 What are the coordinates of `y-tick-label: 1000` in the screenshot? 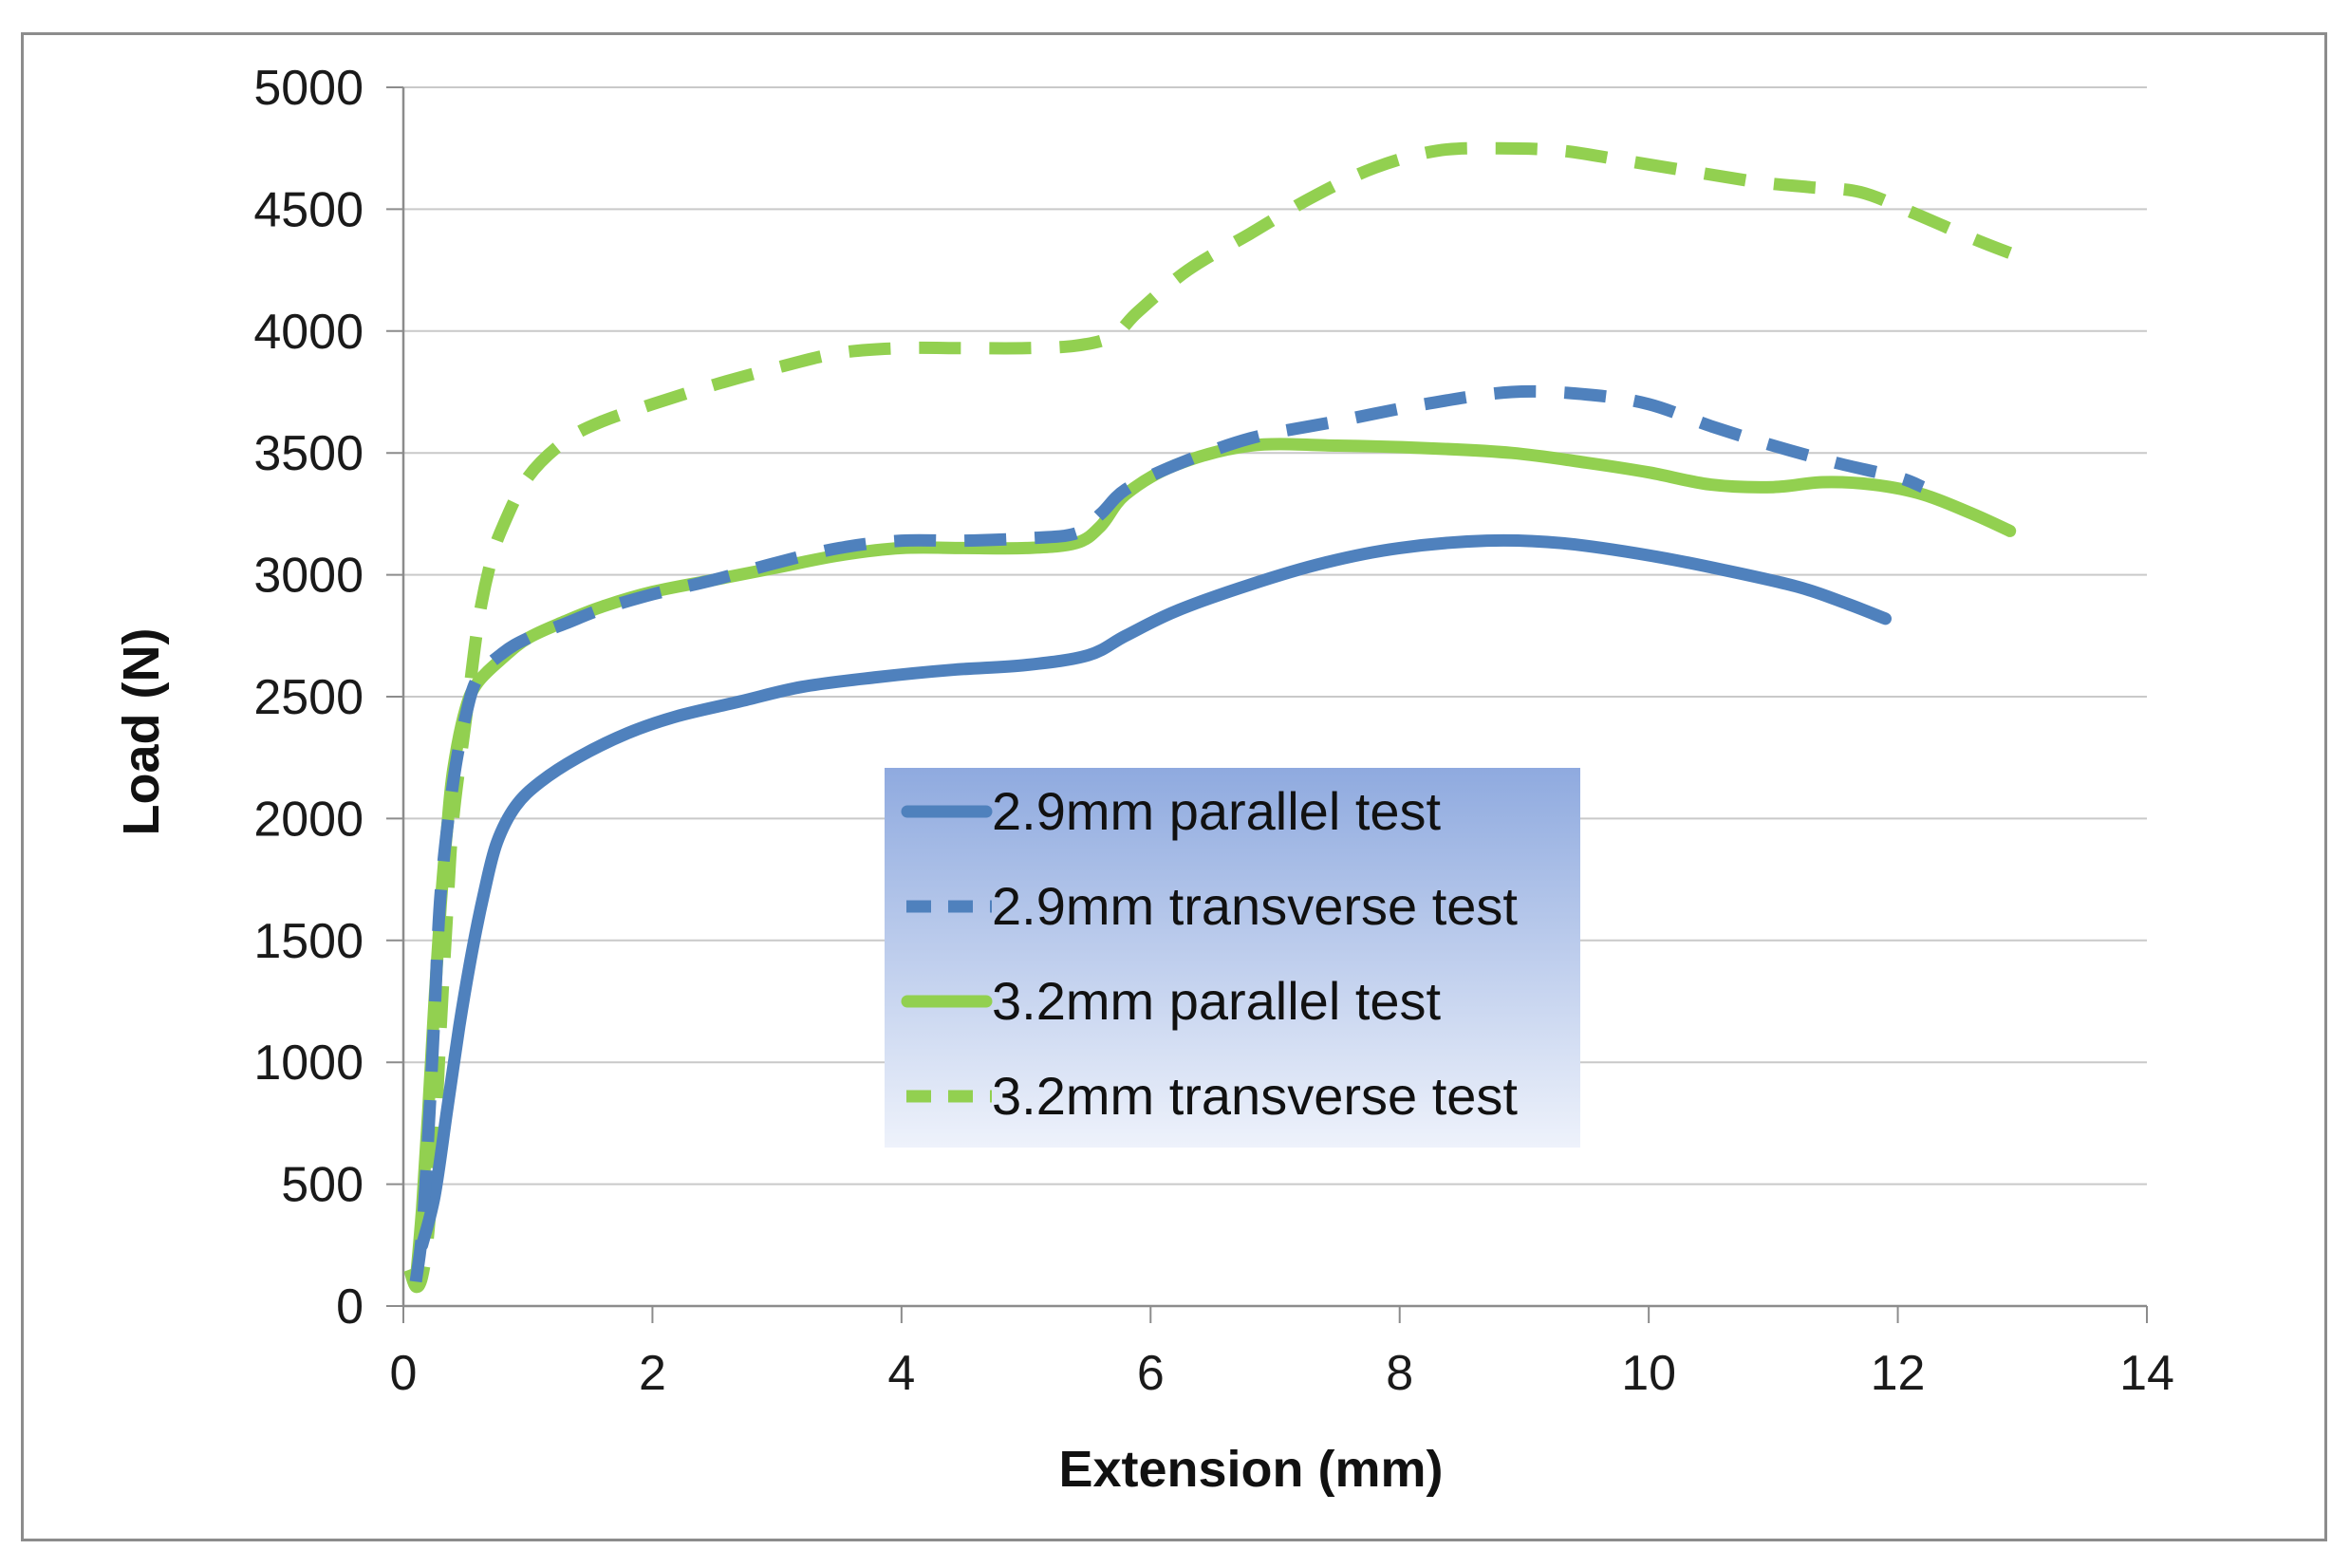 It's located at (308, 1063).